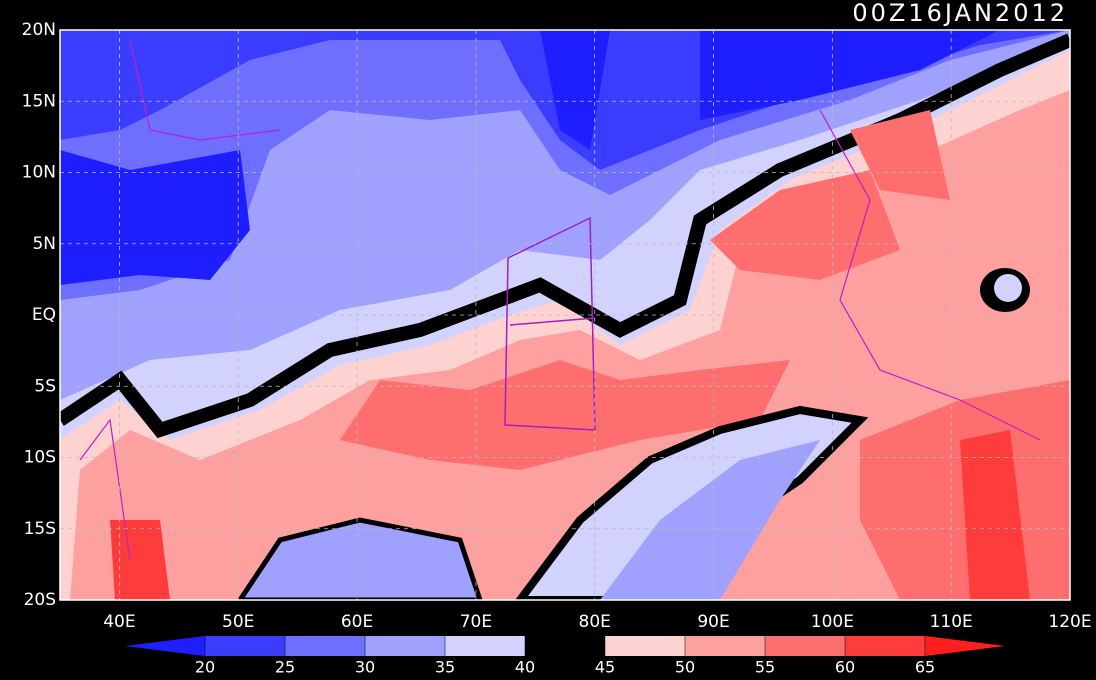  What do you see at coordinates (595, 622) in the screenshot?
I see `lon-tick-label: 80E` at bounding box center [595, 622].